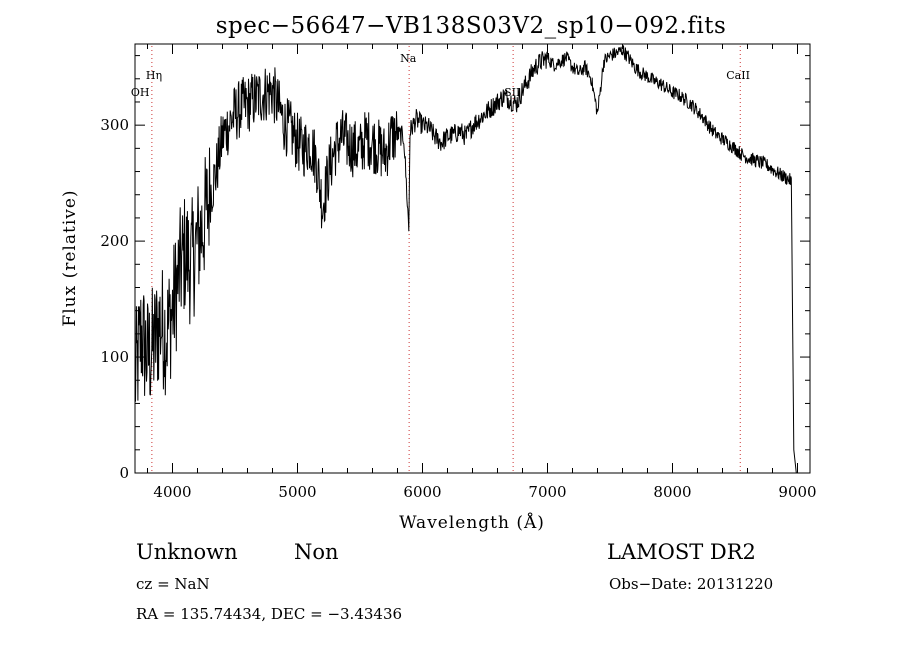  I want to click on line-marker-label: Hη, so click(154, 75).